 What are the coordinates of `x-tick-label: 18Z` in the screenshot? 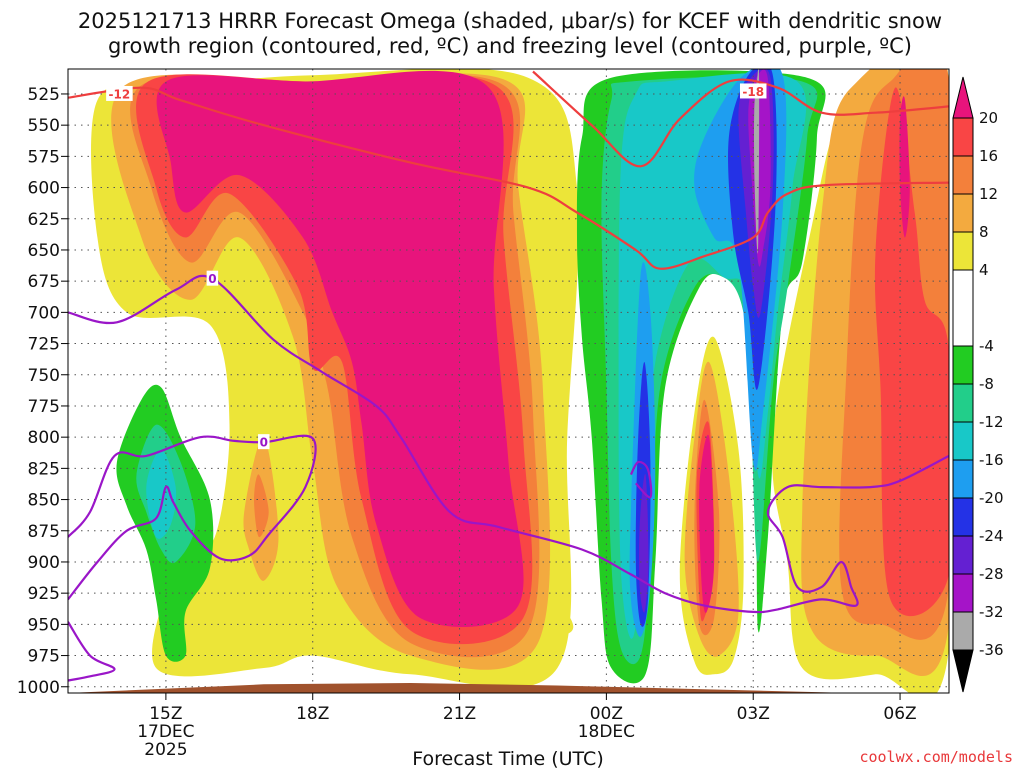 It's located at (312, 714).